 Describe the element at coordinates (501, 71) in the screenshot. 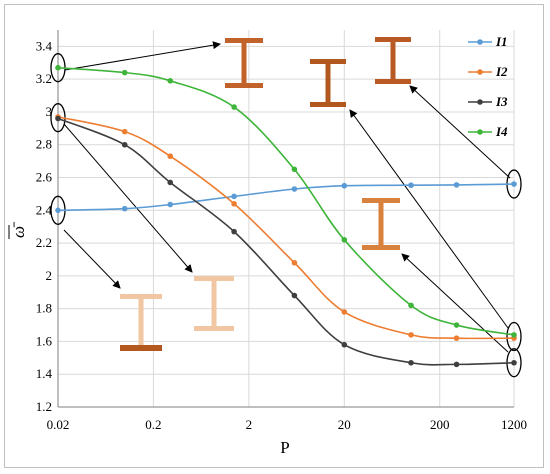

I see `legend-label-i2: I2` at that location.